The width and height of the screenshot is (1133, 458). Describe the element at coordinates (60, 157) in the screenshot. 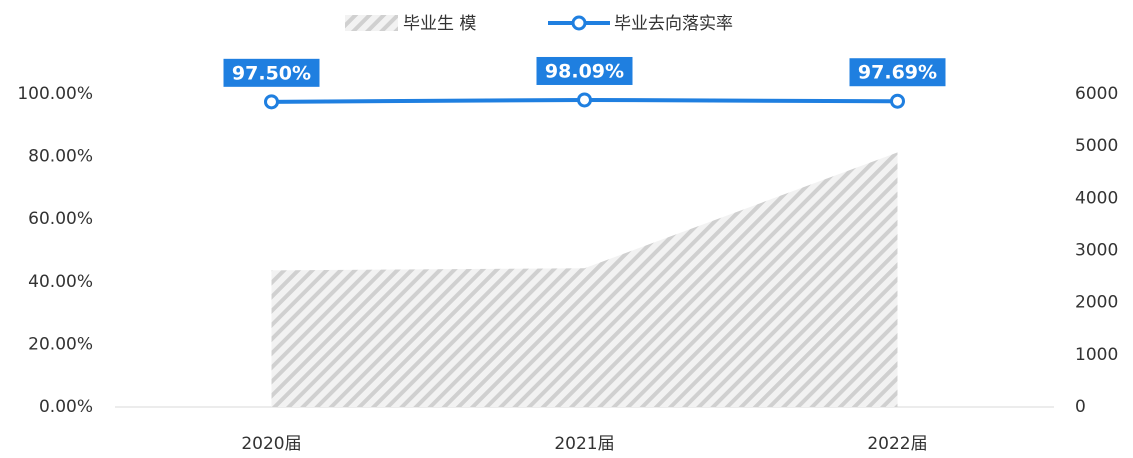

I see `y-tick-label: 80.00%` at that location.